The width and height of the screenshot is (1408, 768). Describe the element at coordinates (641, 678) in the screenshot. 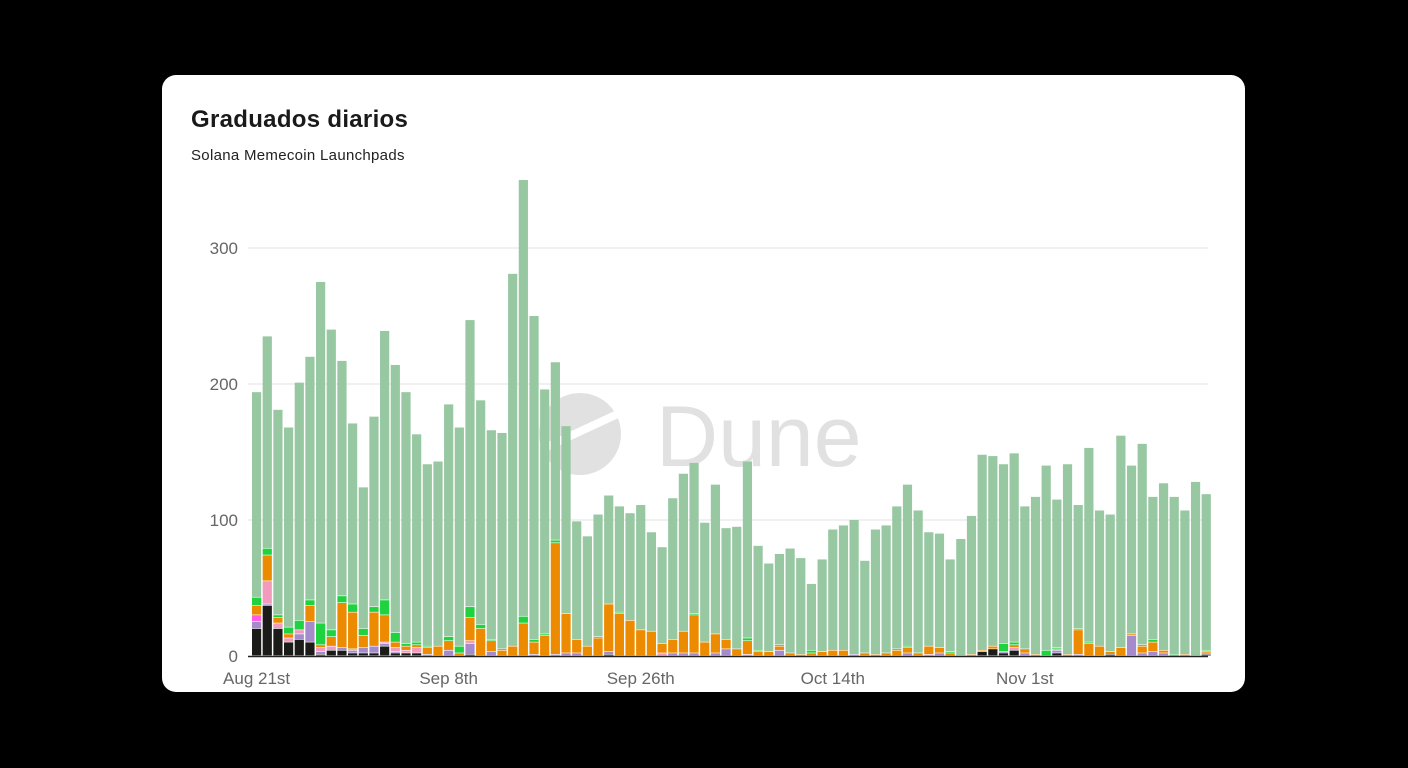

I see `x-tick-label: Sep 26th` at that location.